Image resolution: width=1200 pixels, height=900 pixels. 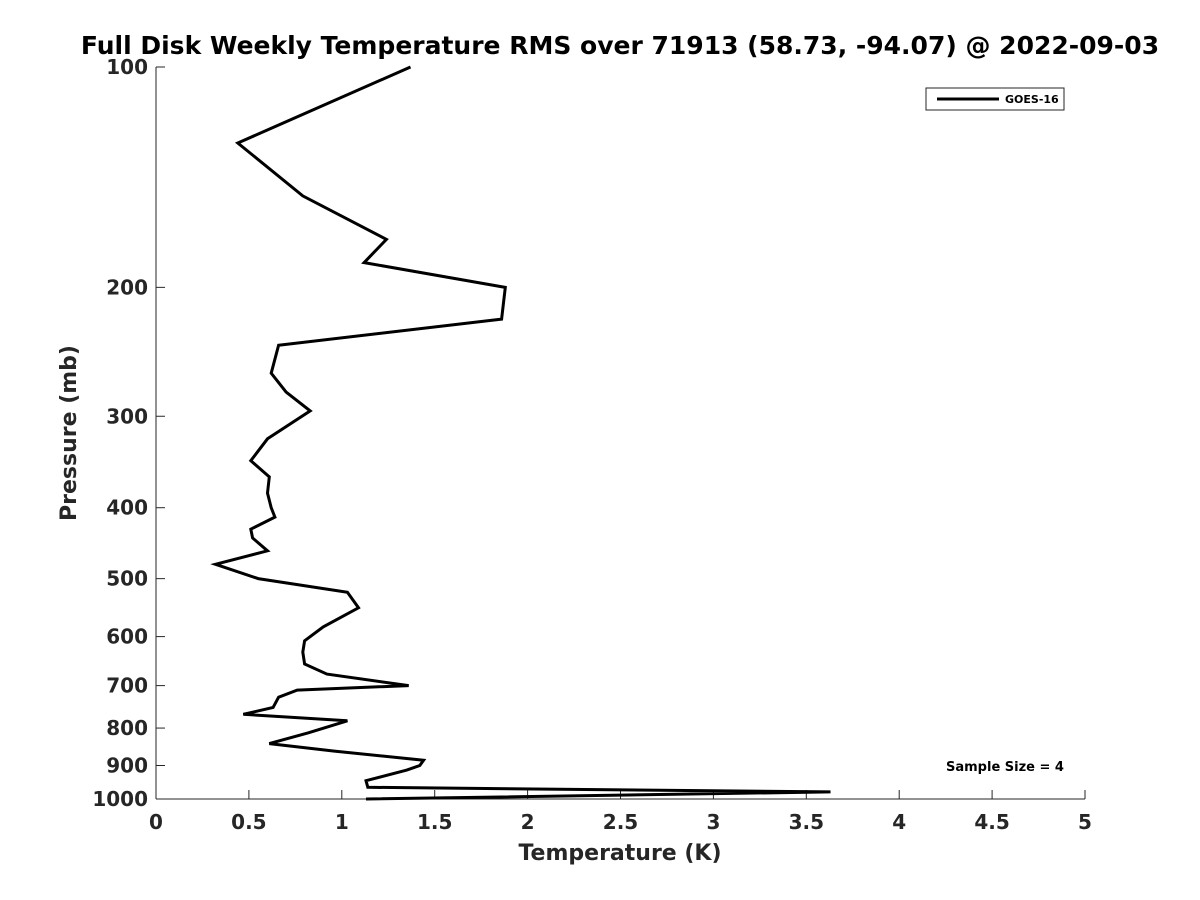 I want to click on x-tick-label: 0.5, so click(x=248, y=822).